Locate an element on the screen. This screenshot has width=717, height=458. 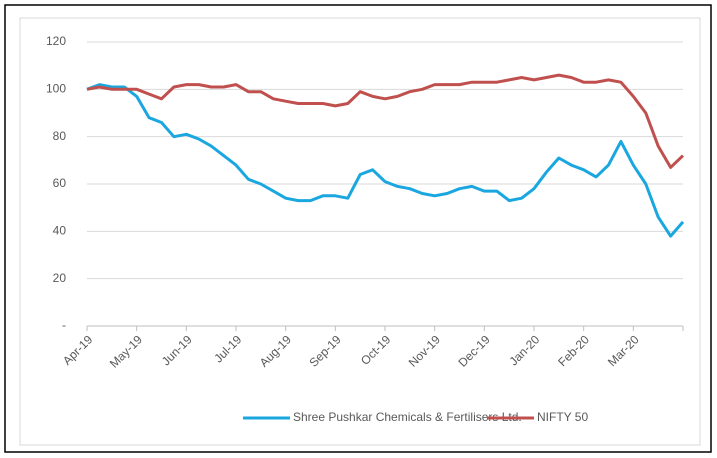
x-tick-label: Oct-19 is located at coordinates (376, 350).